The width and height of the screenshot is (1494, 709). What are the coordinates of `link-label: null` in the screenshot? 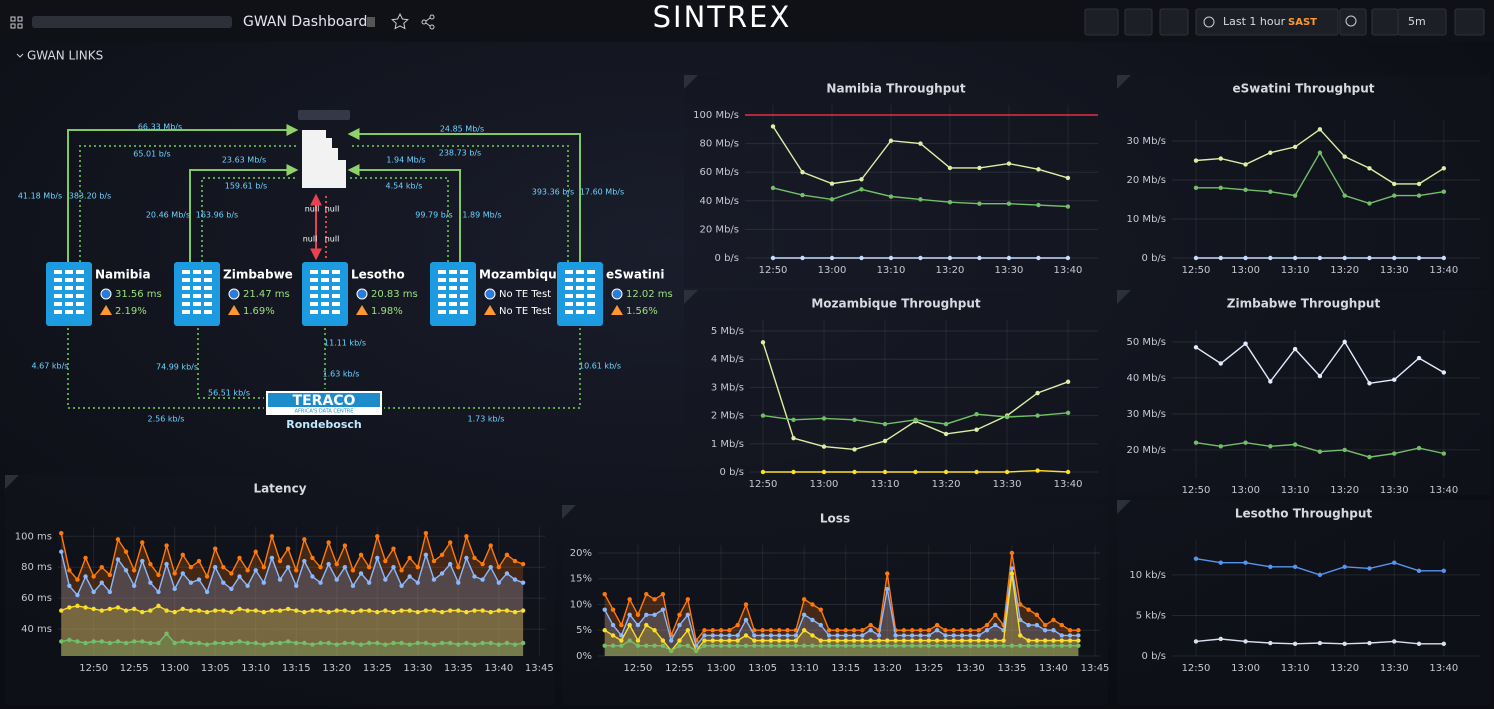 It's located at (332, 209).